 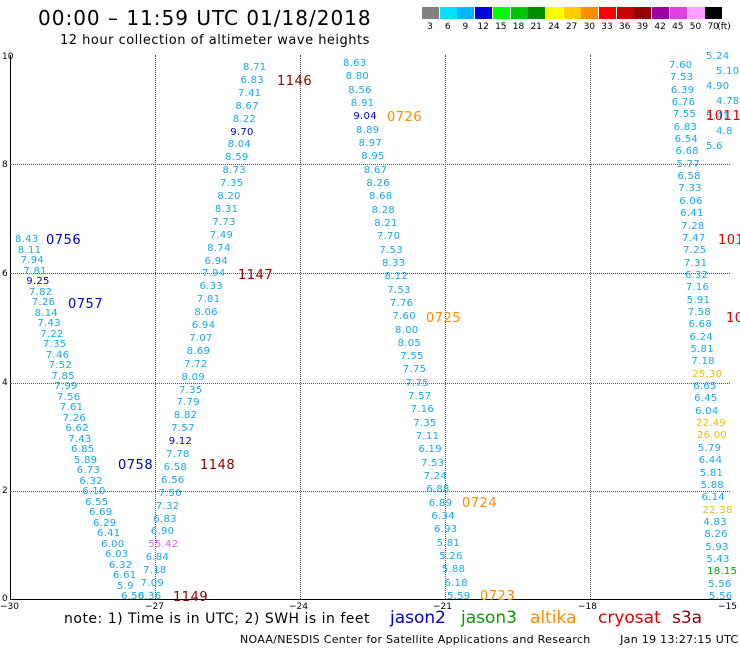 What do you see at coordinates (698, 300) in the screenshot?
I see `wave-height-obs: 5.91` at bounding box center [698, 300].